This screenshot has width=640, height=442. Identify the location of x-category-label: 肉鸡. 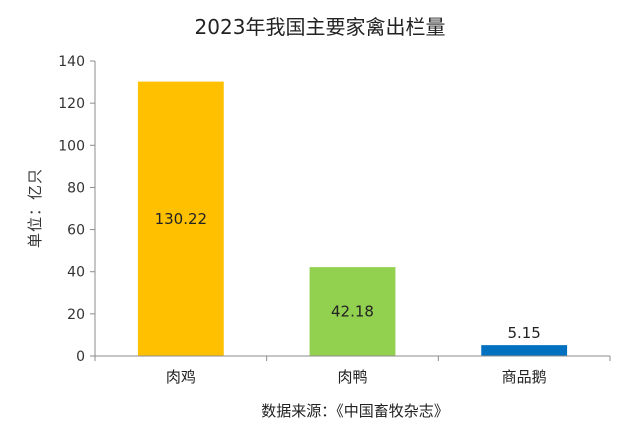
(181, 377).